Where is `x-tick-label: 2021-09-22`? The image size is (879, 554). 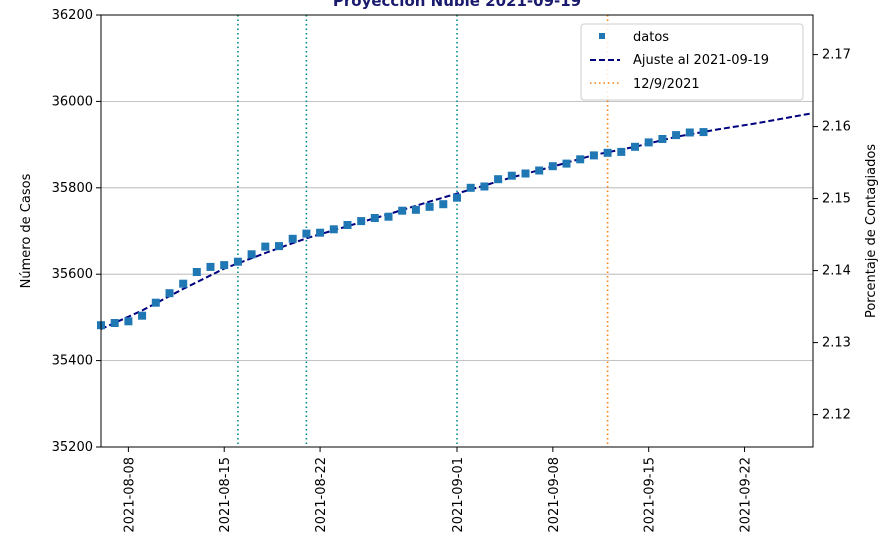 x-tick-label: 2021-09-22 is located at coordinates (746, 495).